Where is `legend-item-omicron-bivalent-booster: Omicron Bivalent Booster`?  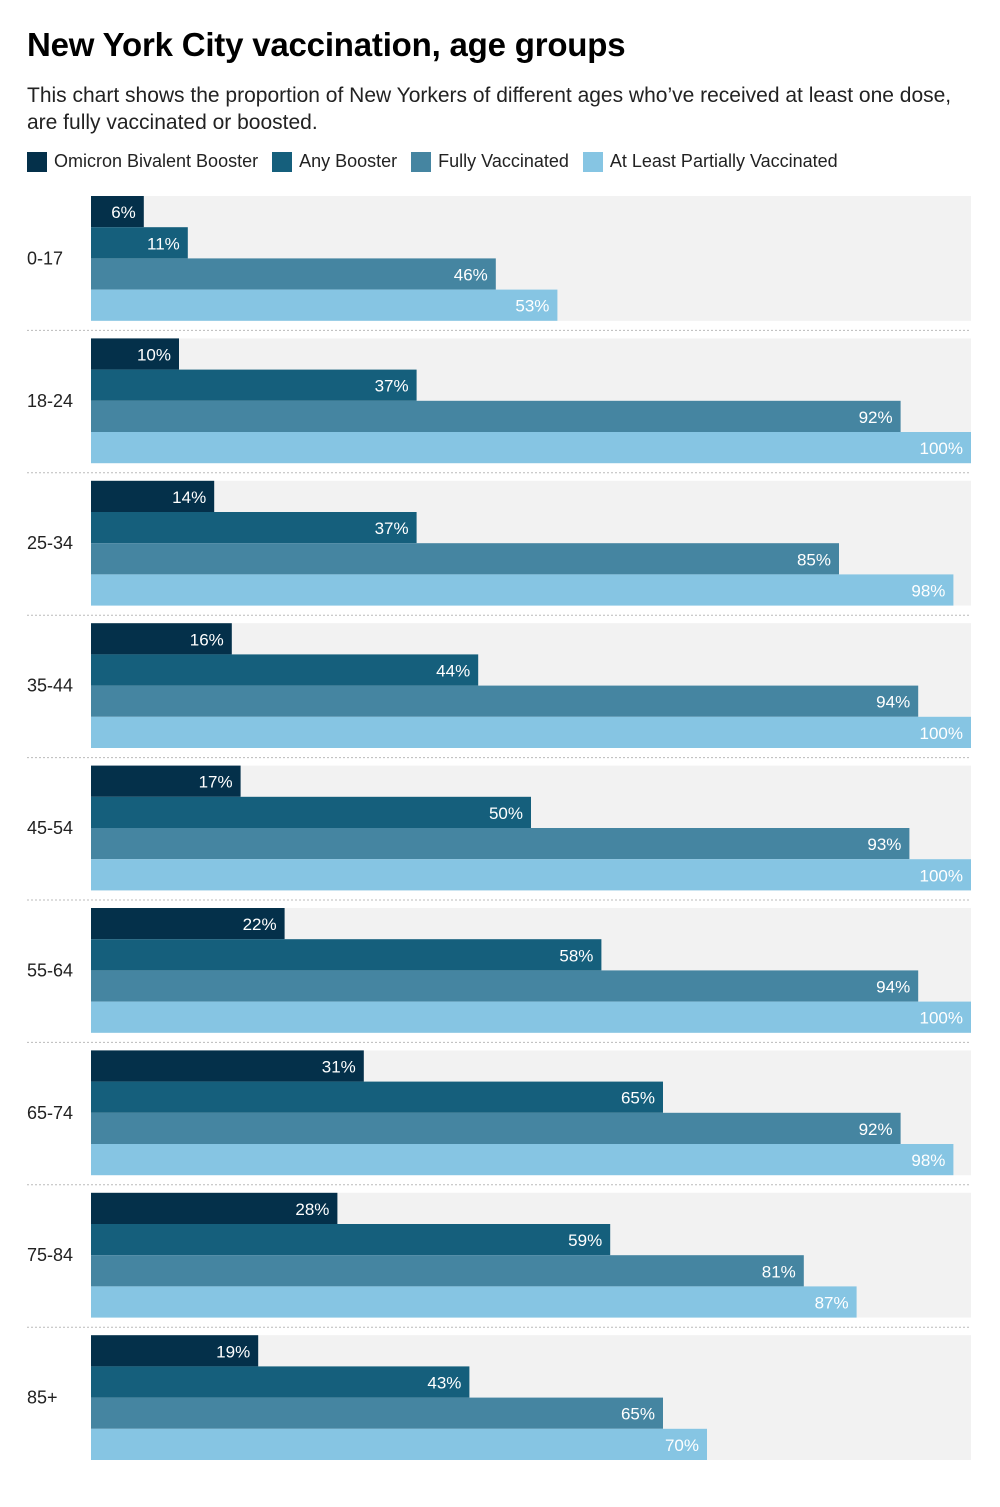
legend-item-omicron-bivalent-booster: Omicron Bivalent Booster is located at coordinates (142, 161).